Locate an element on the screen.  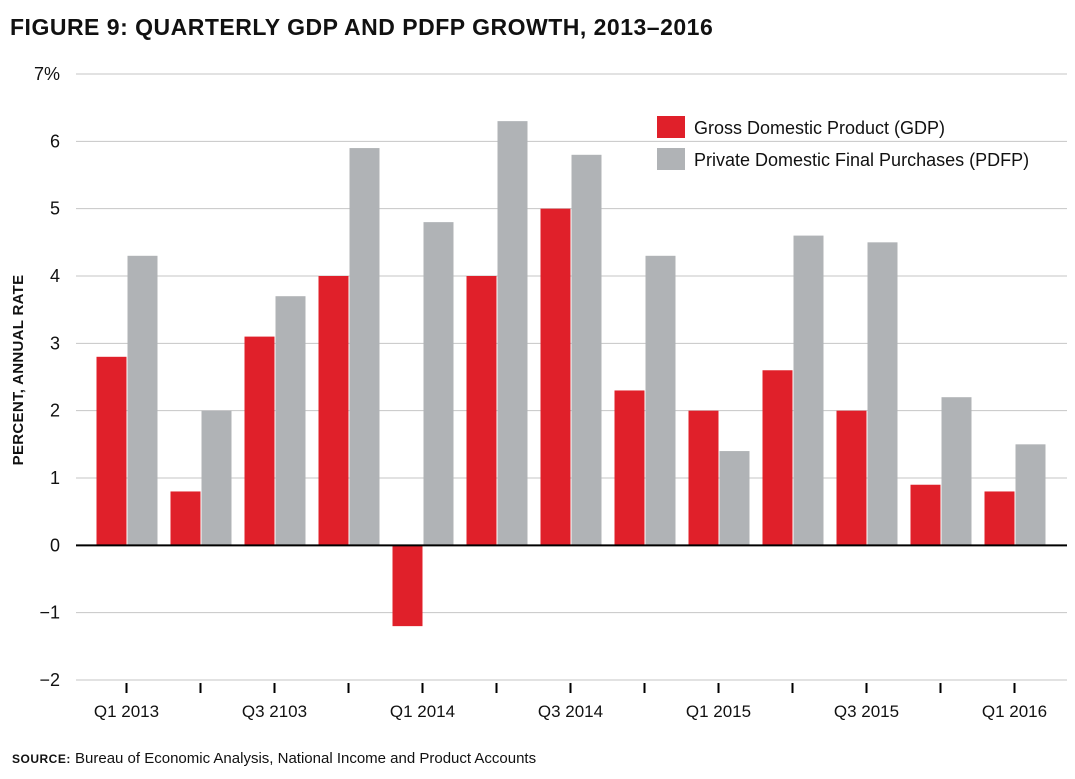
x-tick-label: Q3 2014 is located at coordinates (570, 711).